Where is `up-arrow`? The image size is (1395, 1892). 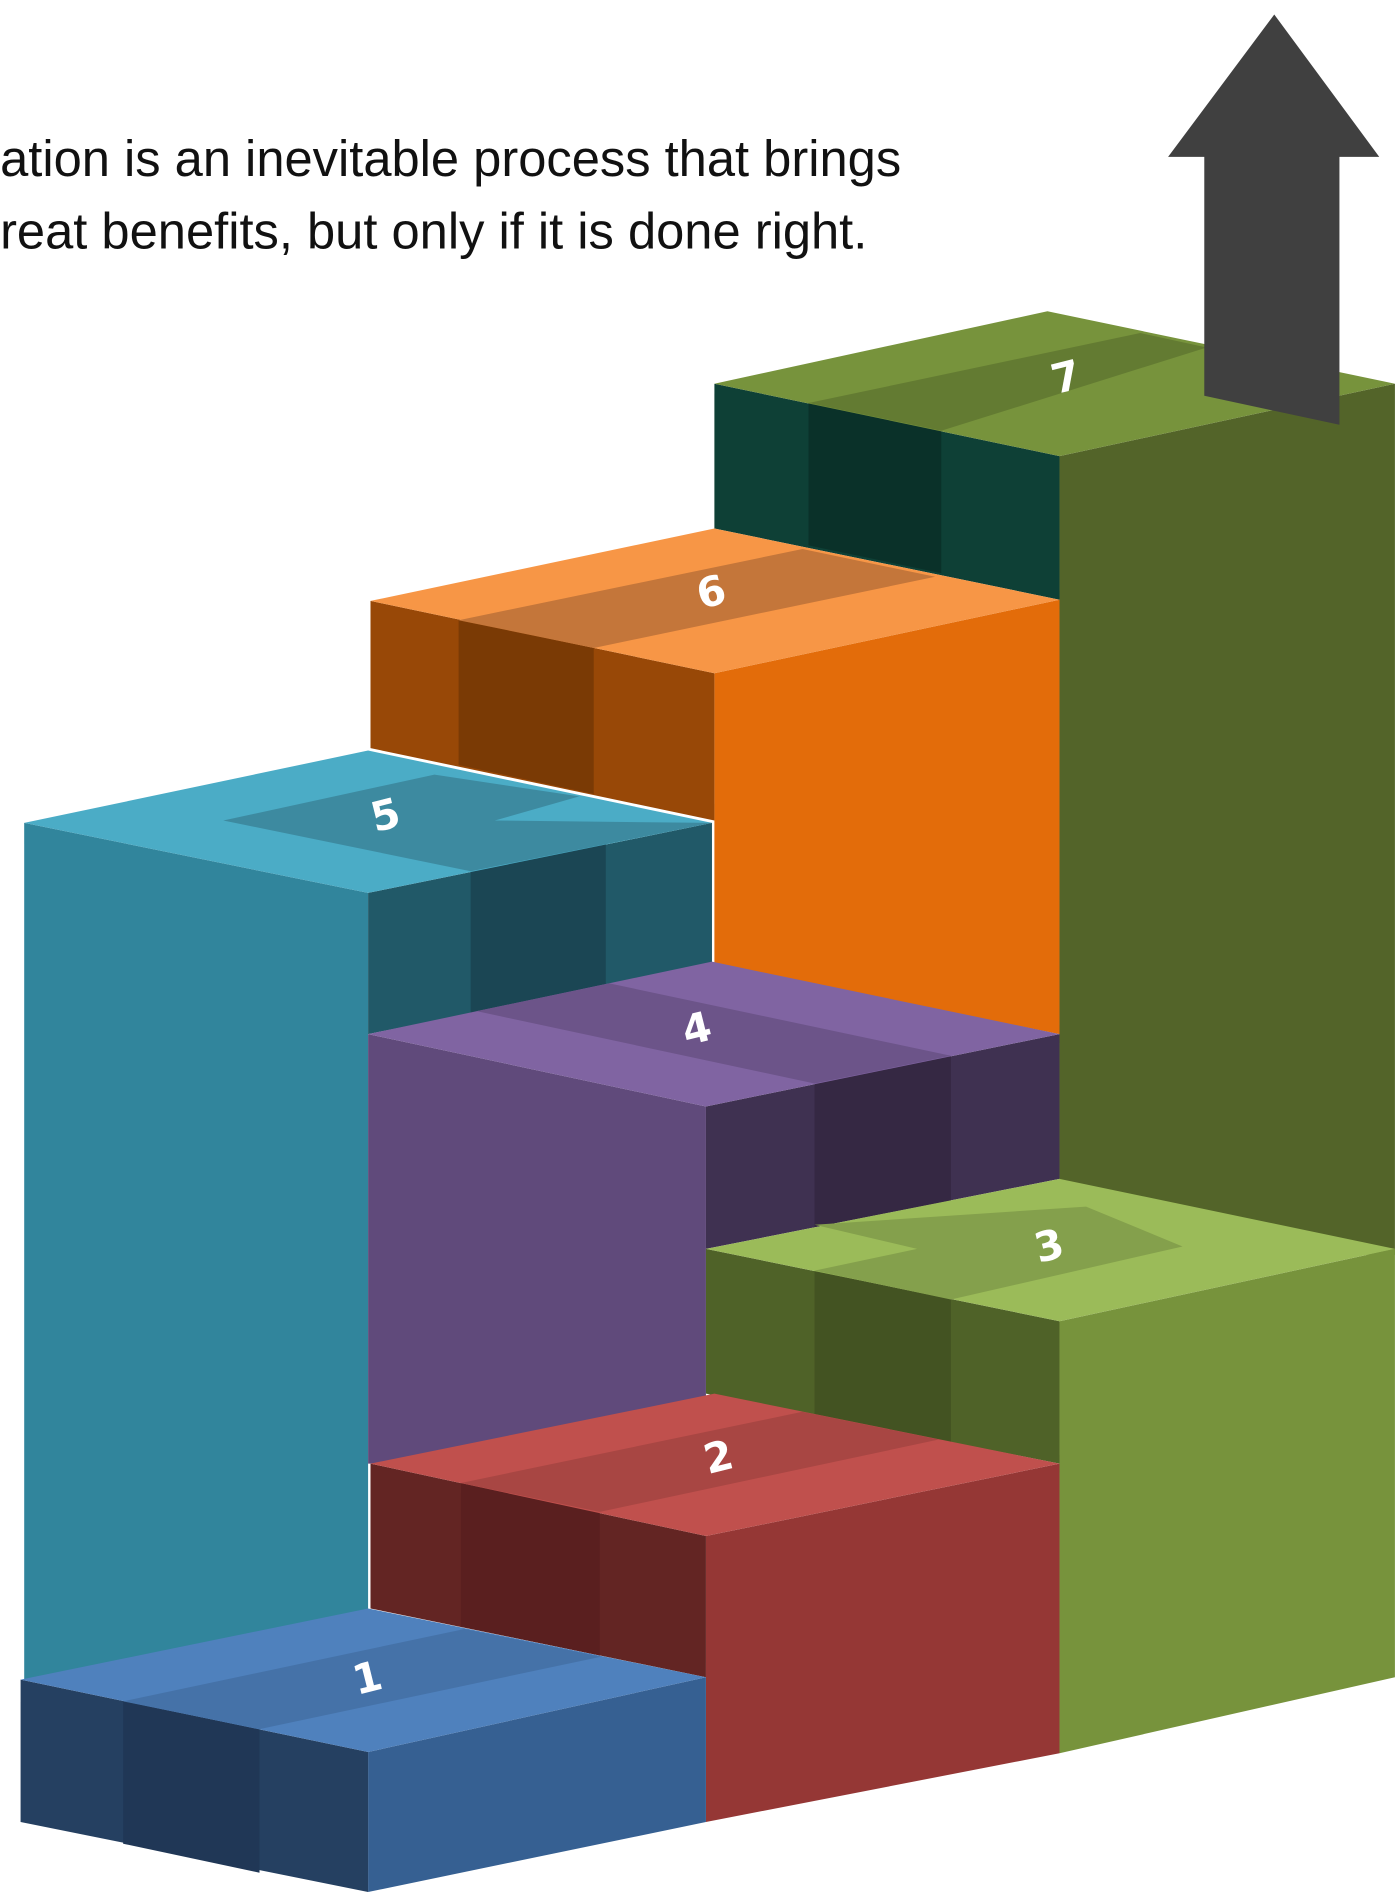
up-arrow is located at coordinates (1274, 219).